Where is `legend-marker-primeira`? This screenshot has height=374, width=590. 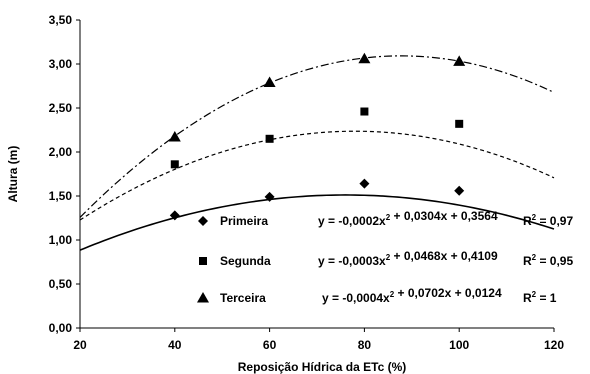 legend-marker-primeira is located at coordinates (203, 221).